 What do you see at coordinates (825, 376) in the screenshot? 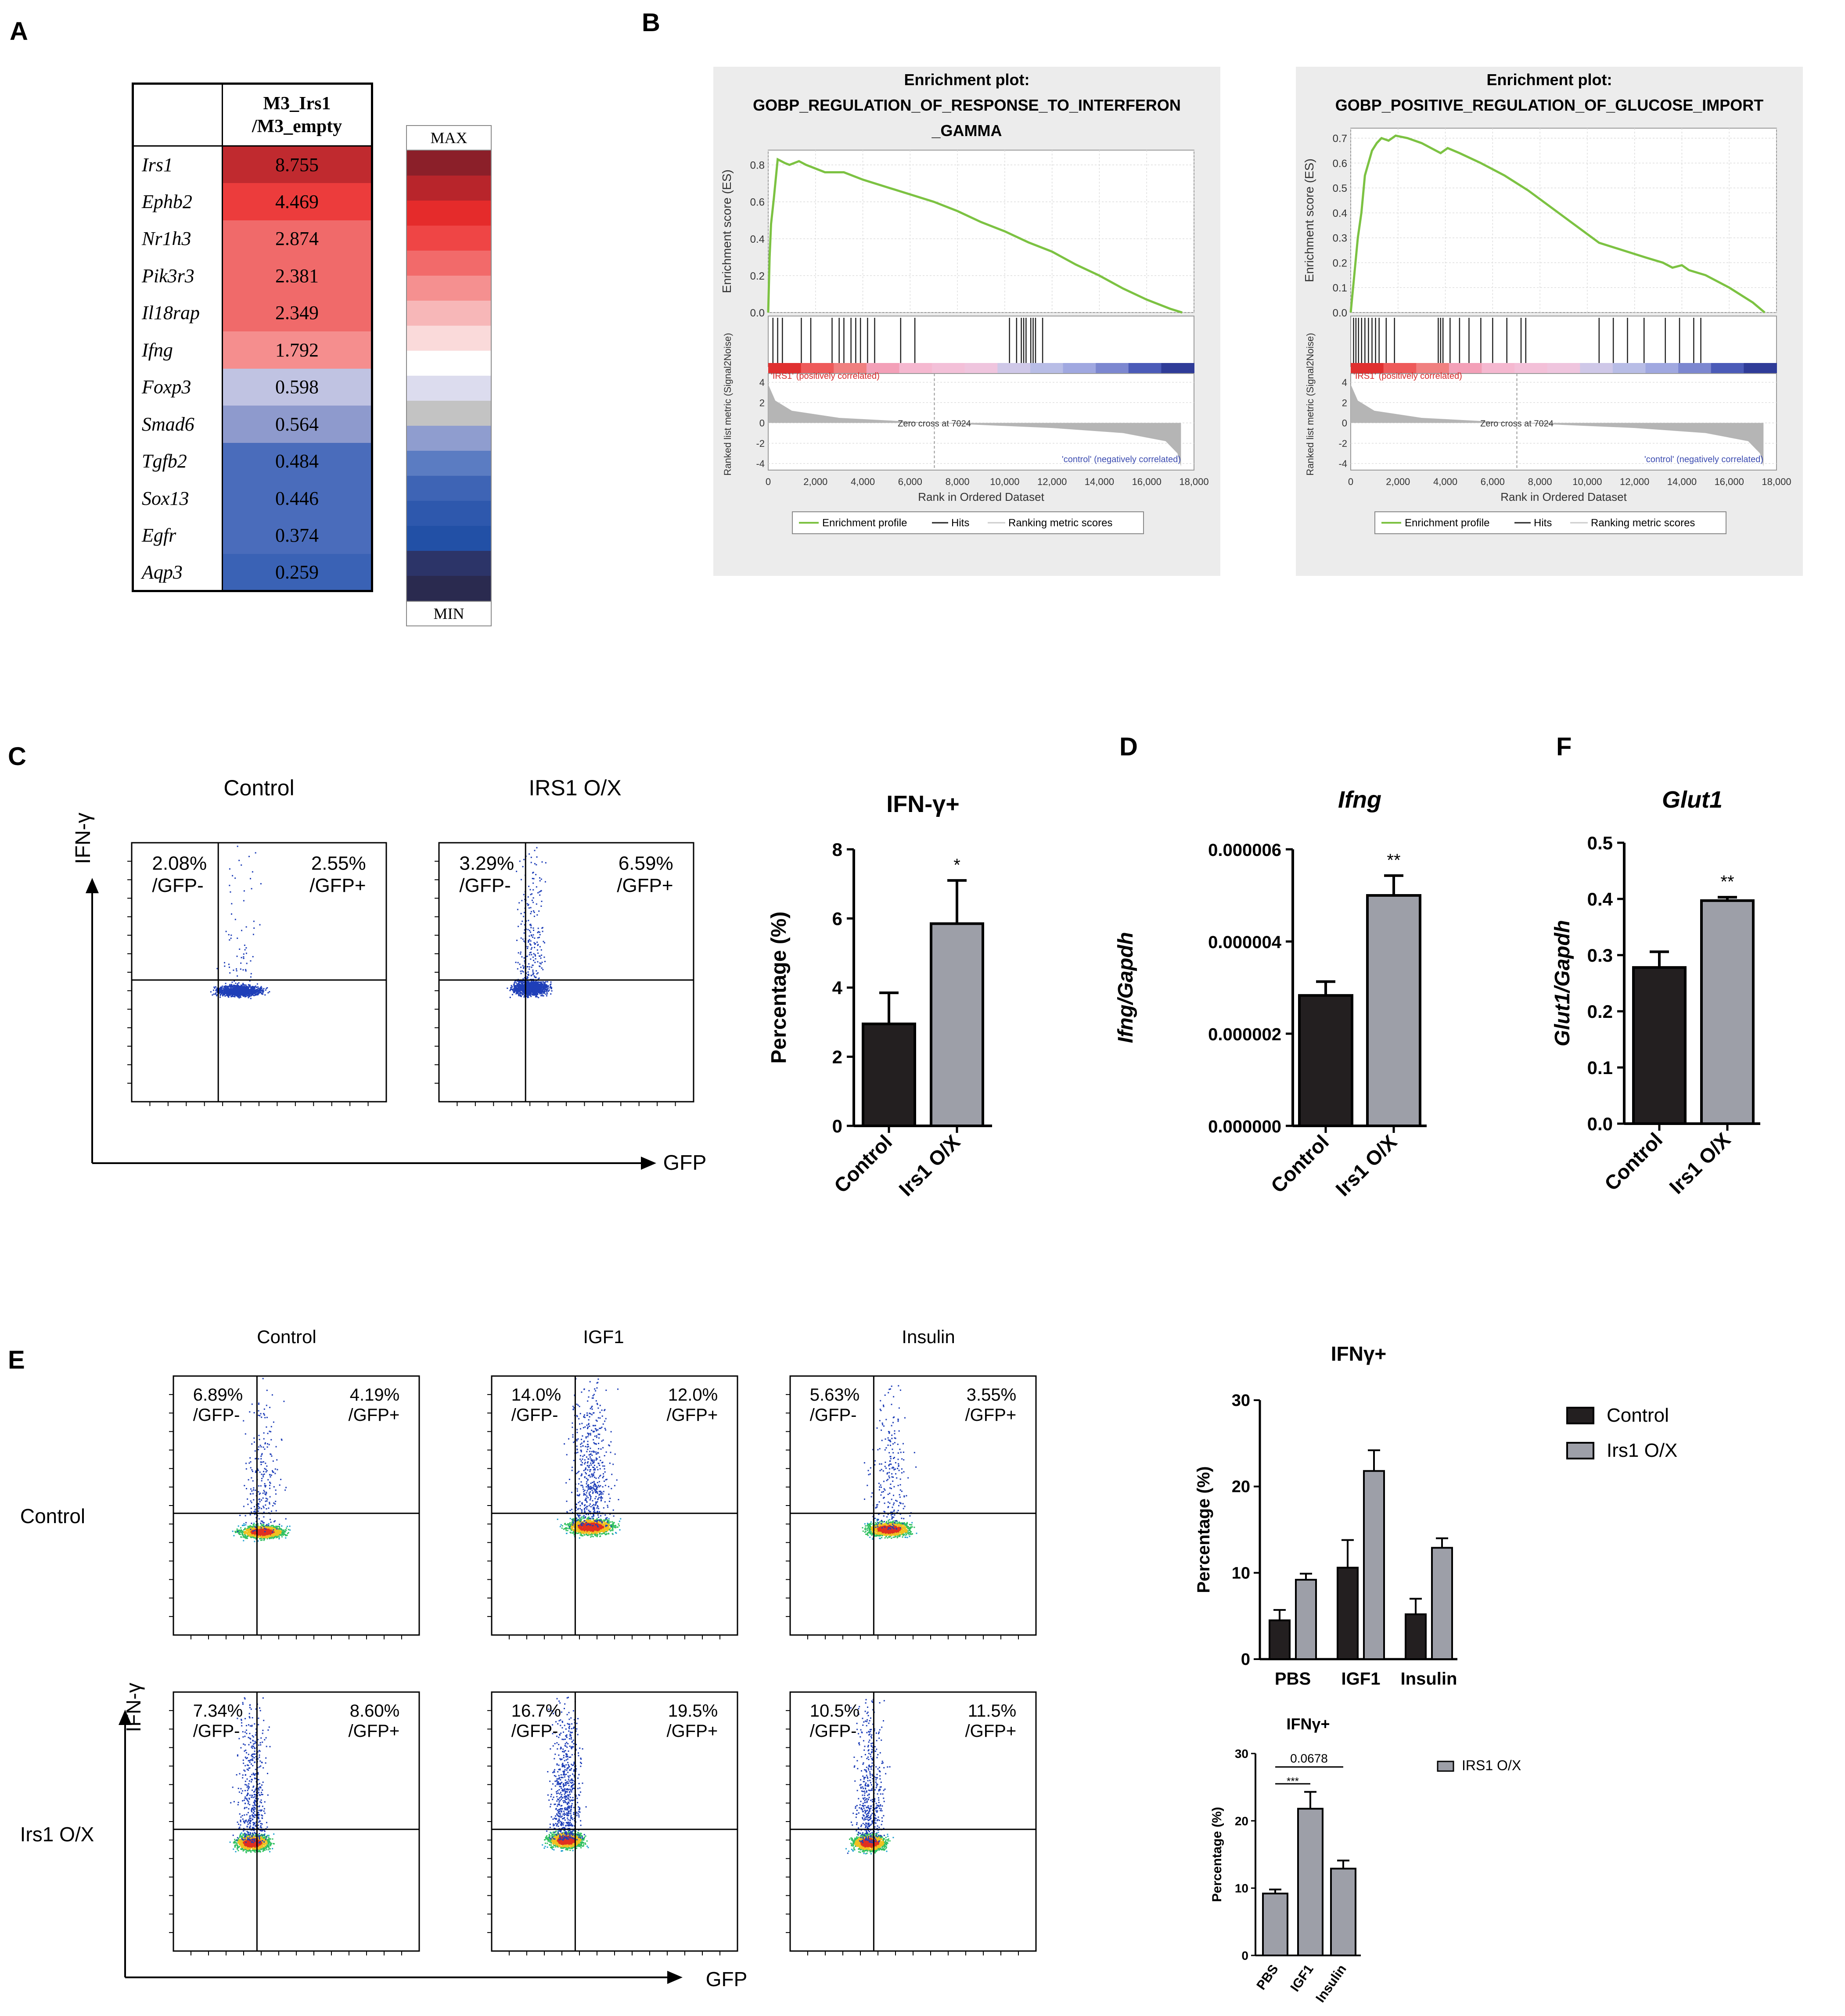
I see `positive-label: 'IRS1' (positively correlated)` at bounding box center [825, 376].